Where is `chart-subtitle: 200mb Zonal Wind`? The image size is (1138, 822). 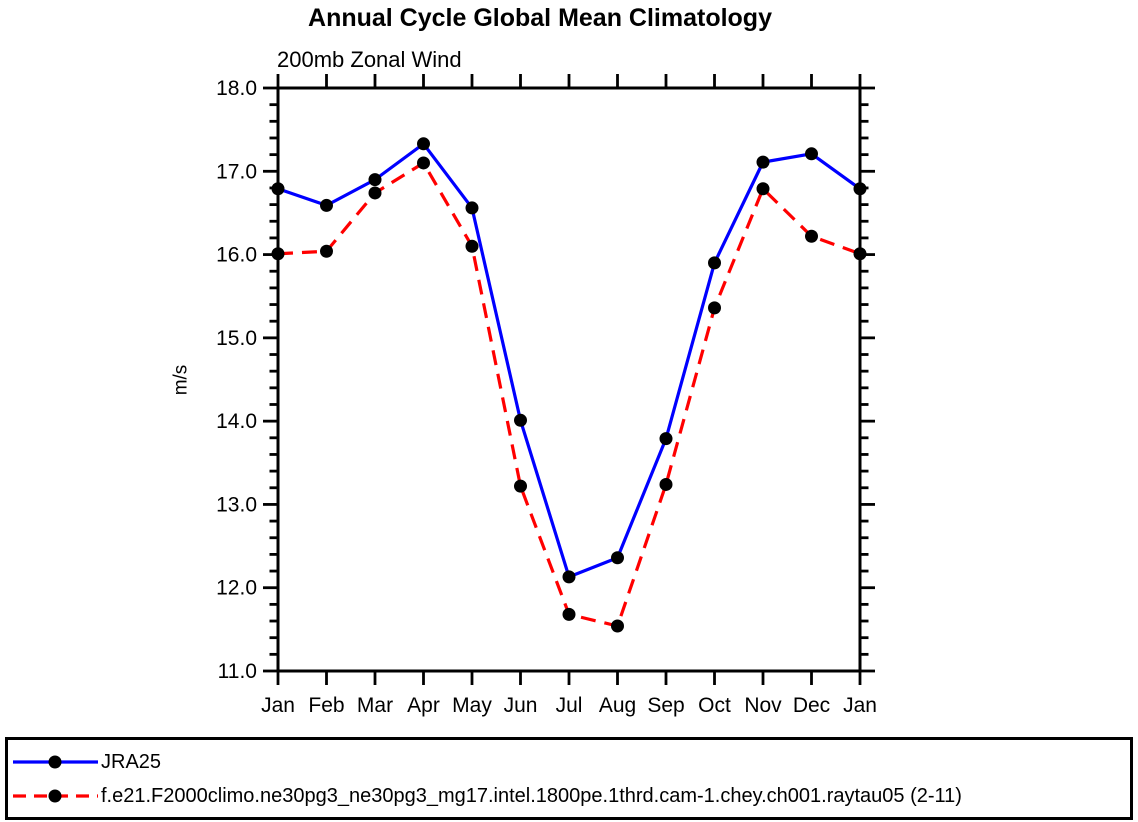 chart-subtitle: 200mb Zonal Wind is located at coordinates (369, 59).